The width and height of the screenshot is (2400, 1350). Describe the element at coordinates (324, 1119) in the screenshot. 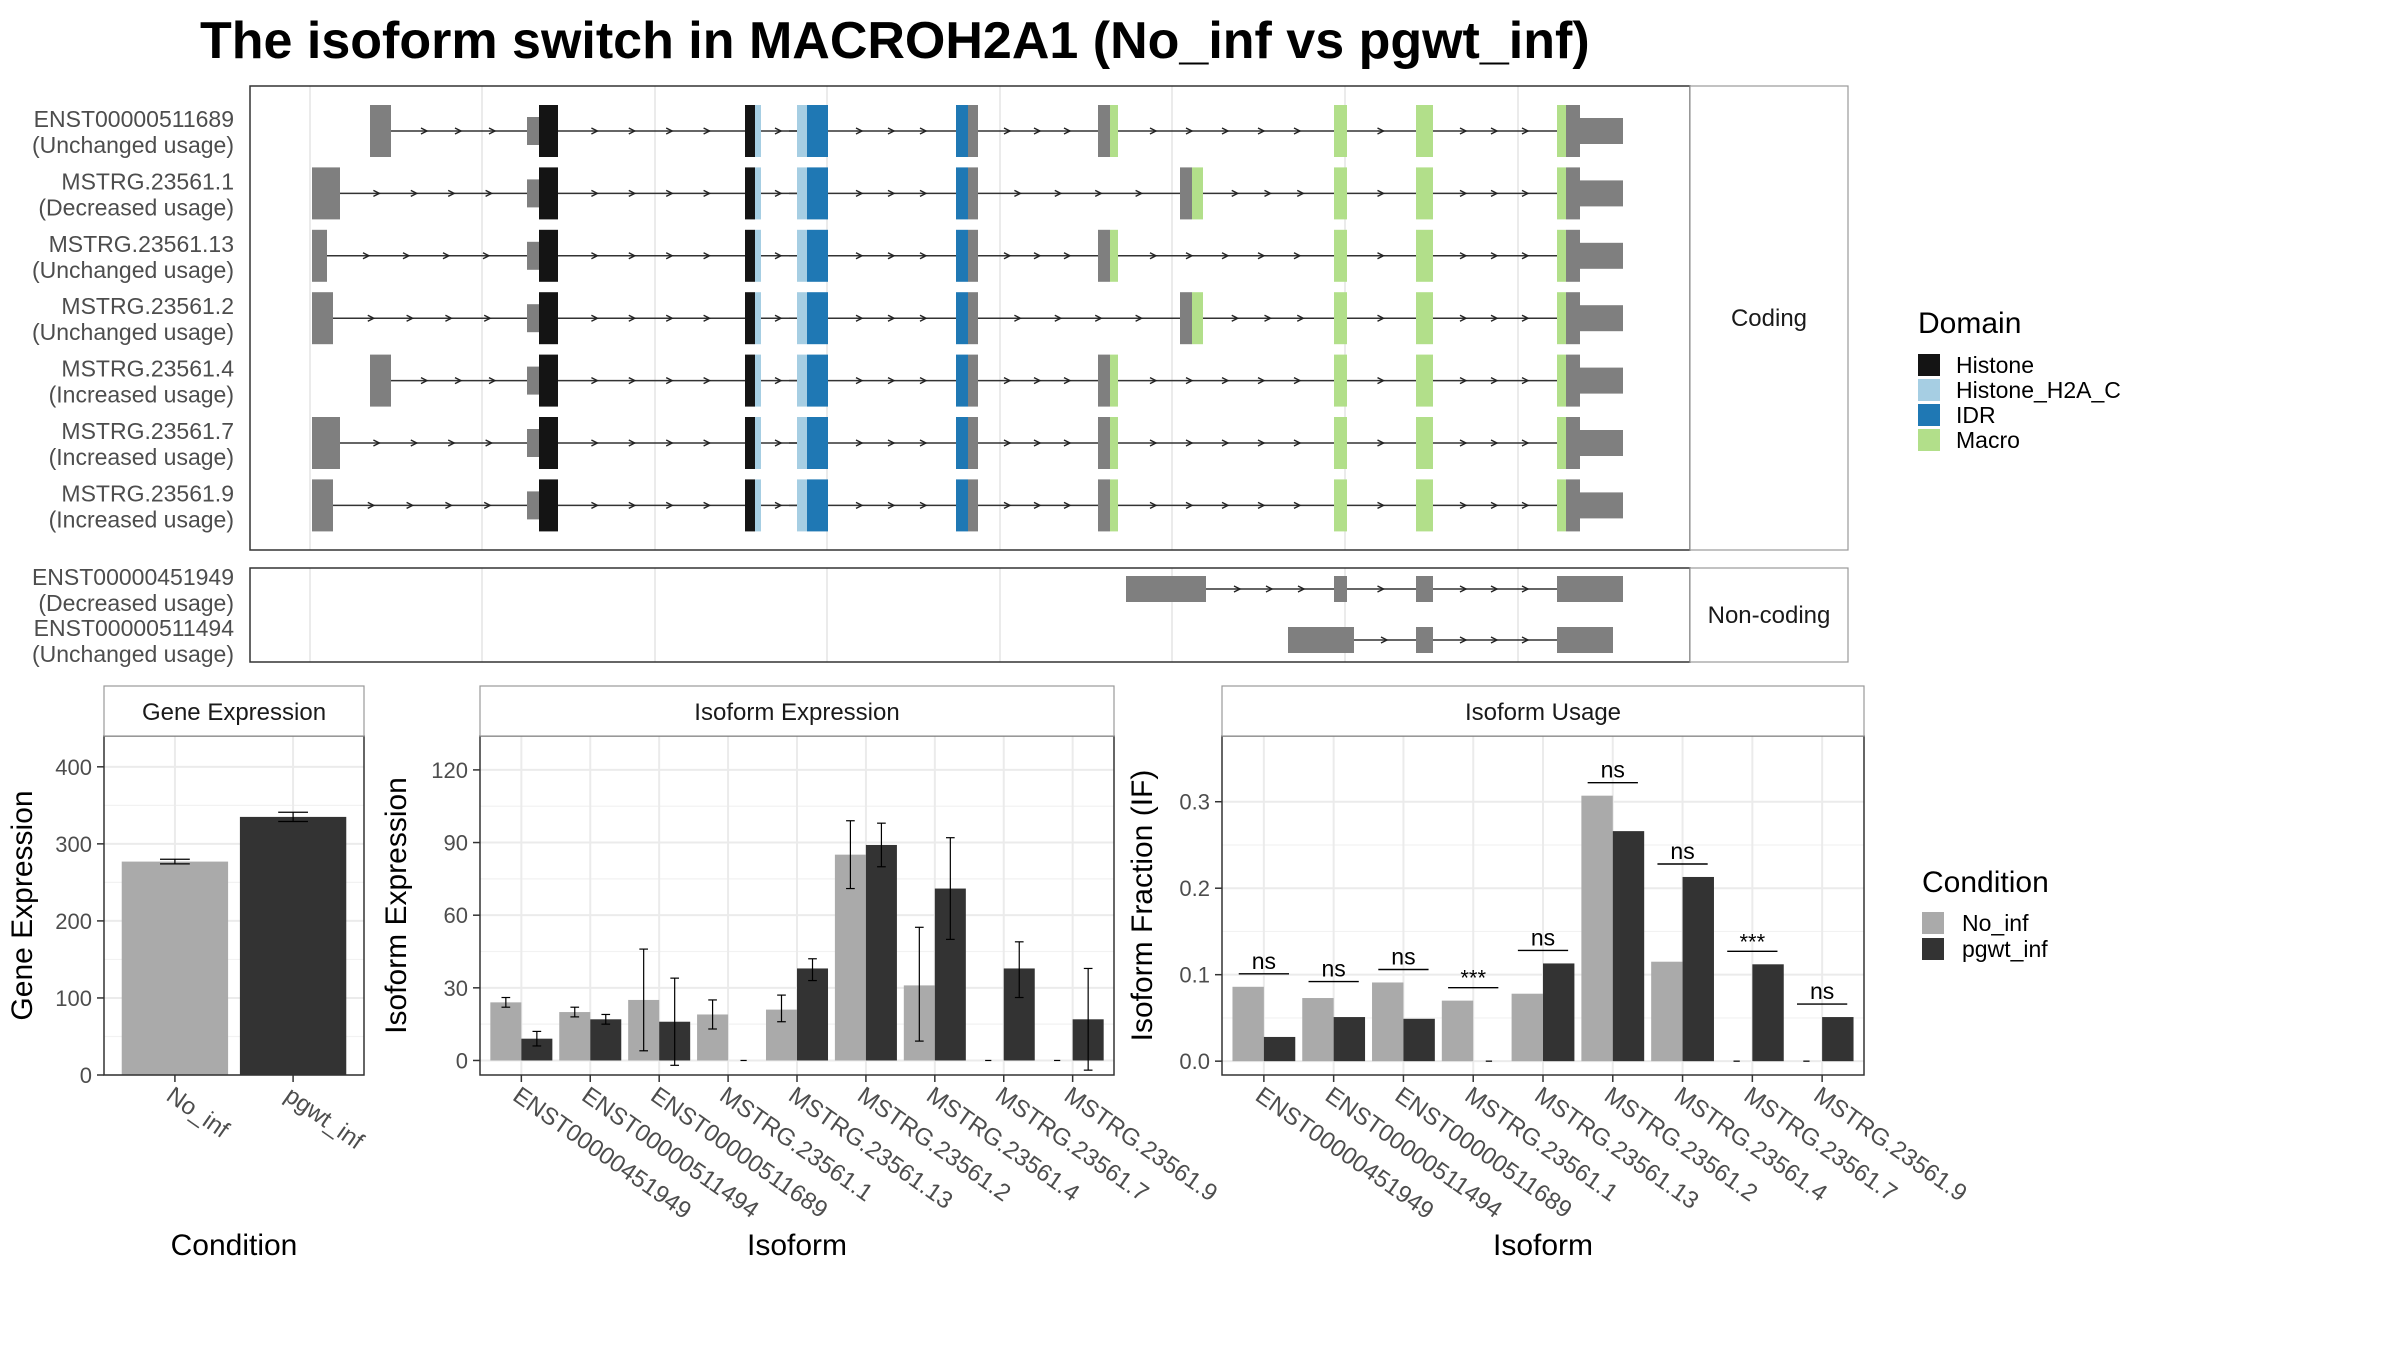

I see `x-tick-label: pgwt_inf` at that location.